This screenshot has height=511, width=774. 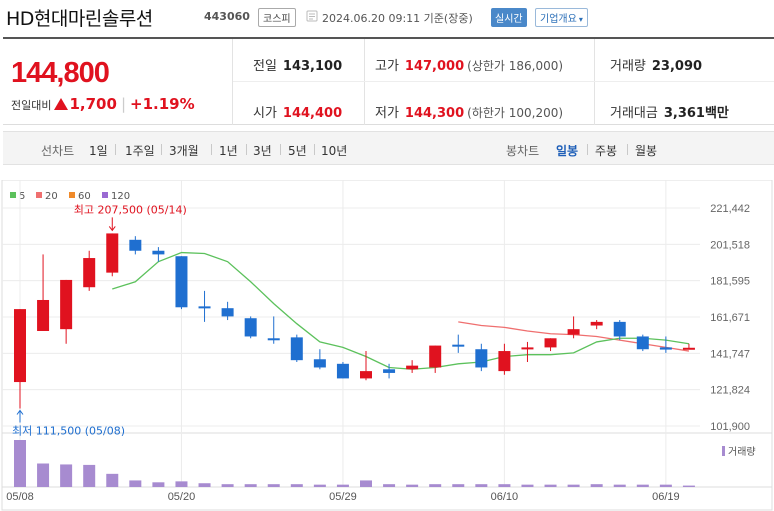 What do you see at coordinates (684, 113) in the screenshot?
I see `trade-value-value: 3,361` at bounding box center [684, 113].